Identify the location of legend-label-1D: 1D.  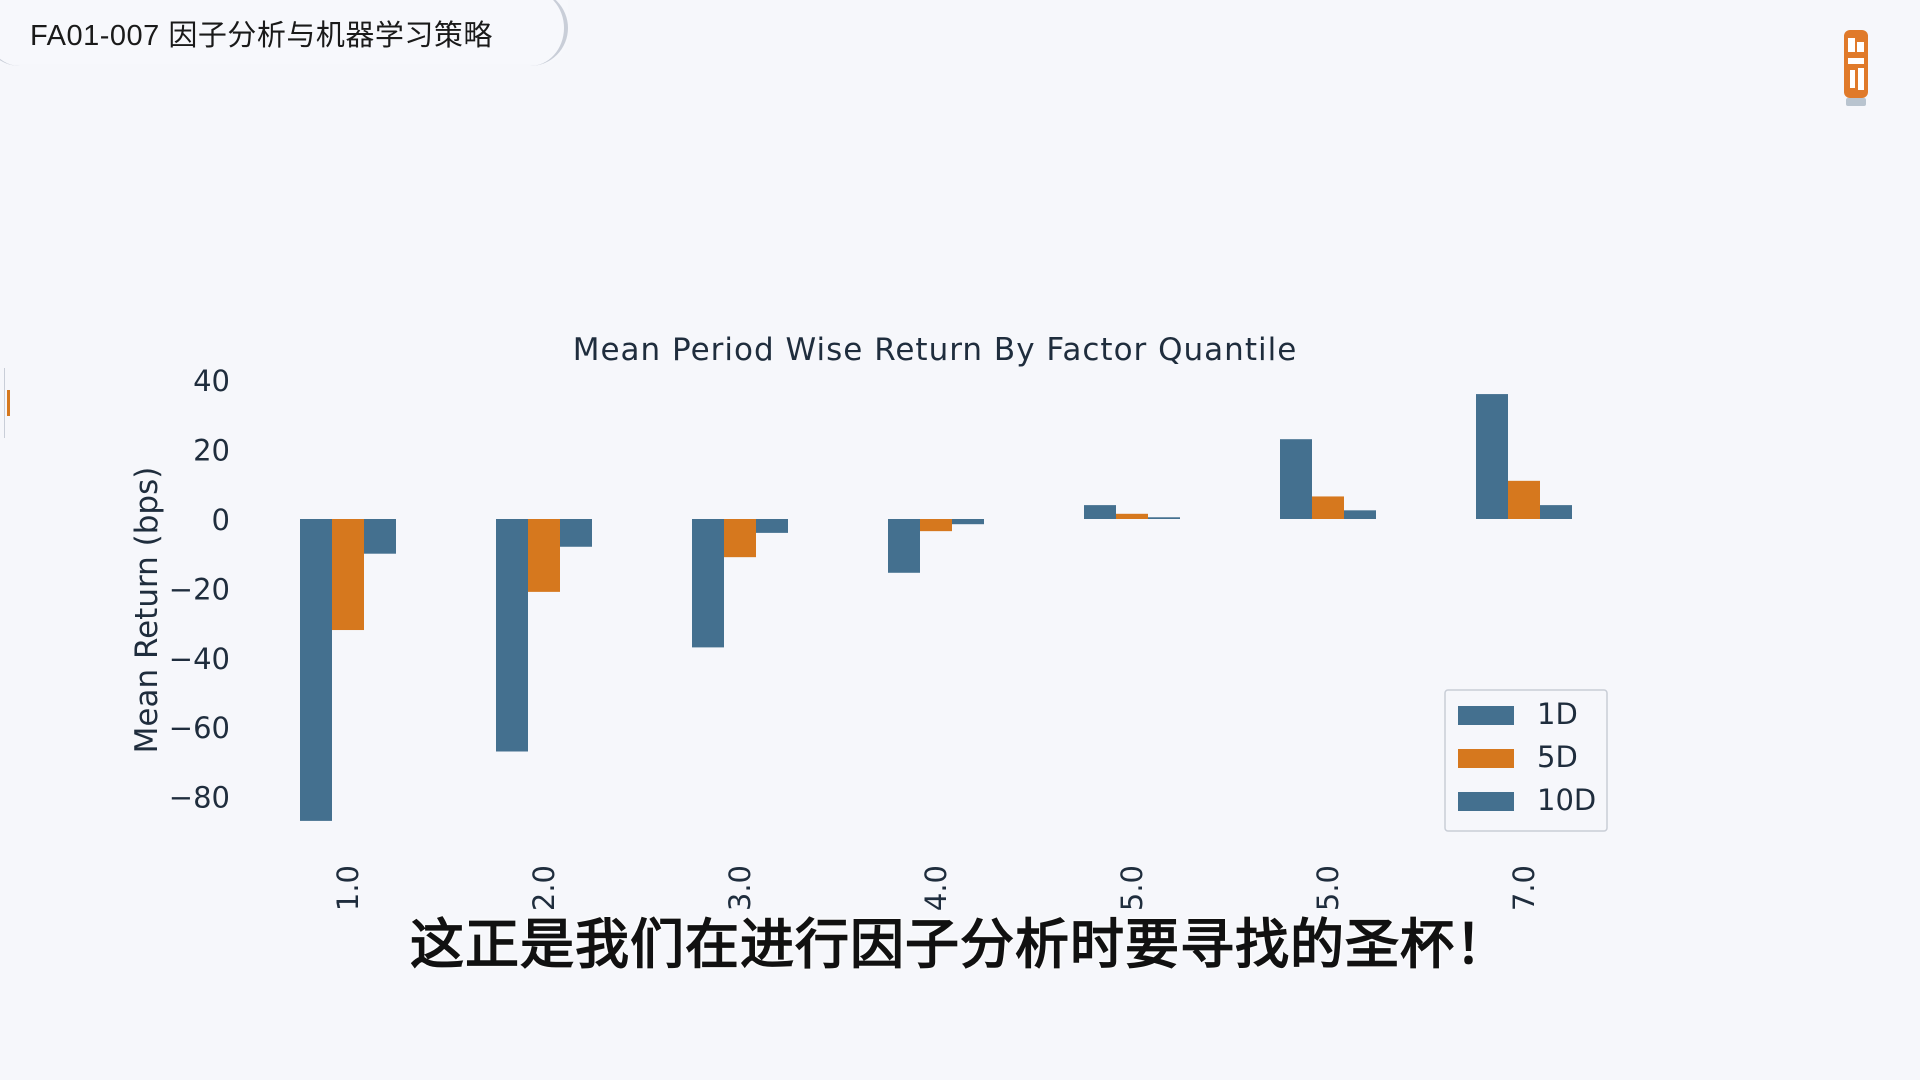
(1557, 714).